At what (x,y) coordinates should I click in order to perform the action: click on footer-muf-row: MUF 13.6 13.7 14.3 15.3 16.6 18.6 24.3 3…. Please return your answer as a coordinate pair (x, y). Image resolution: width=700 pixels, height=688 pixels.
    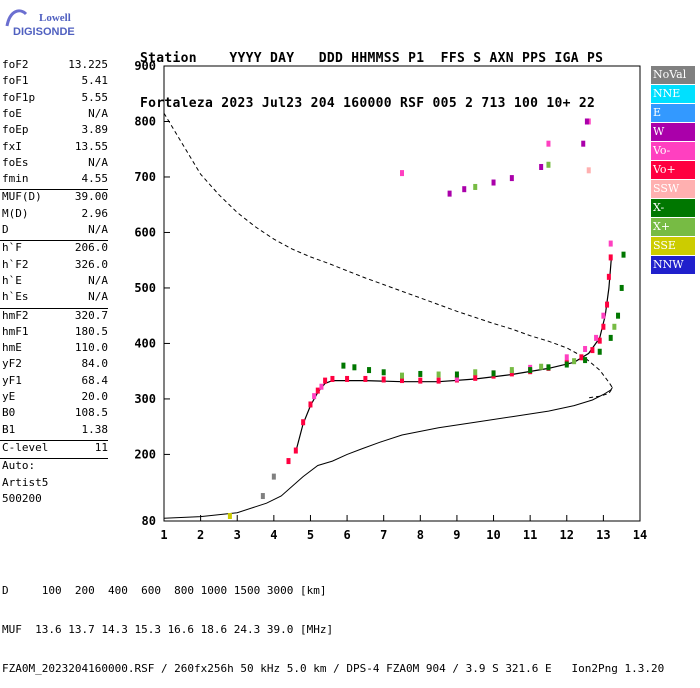
    Looking at the image, I should click on (168, 629).